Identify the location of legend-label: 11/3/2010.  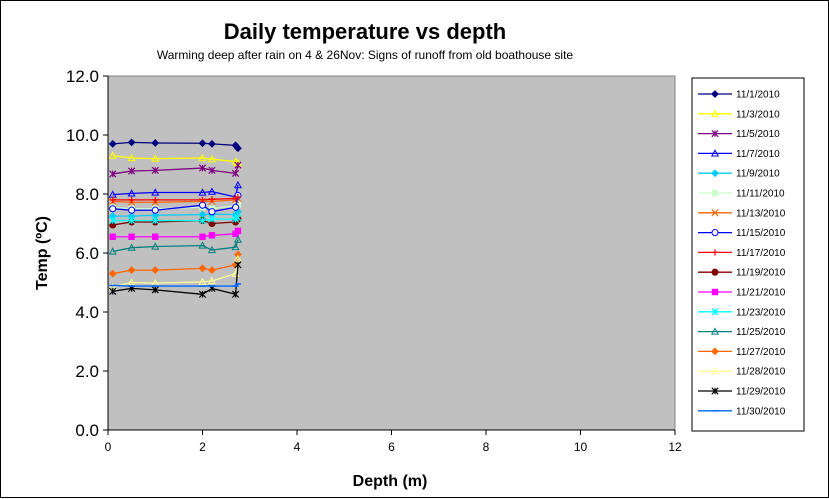
(758, 114).